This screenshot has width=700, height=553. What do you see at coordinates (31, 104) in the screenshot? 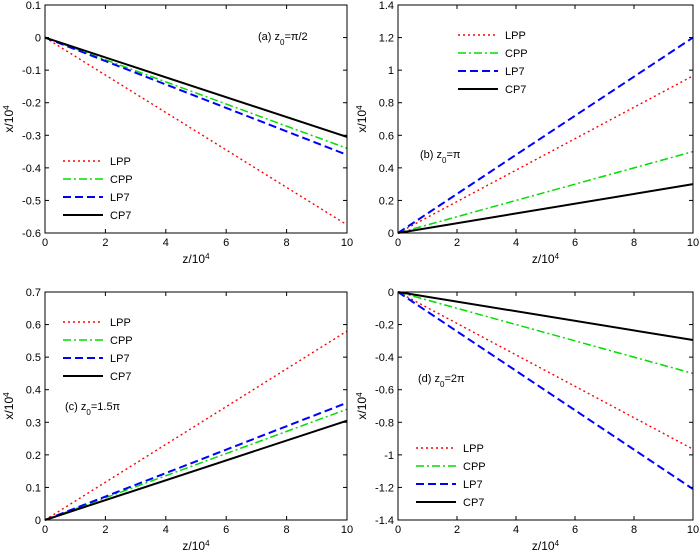
I see `y-tick-label: -0.2` at bounding box center [31, 104].